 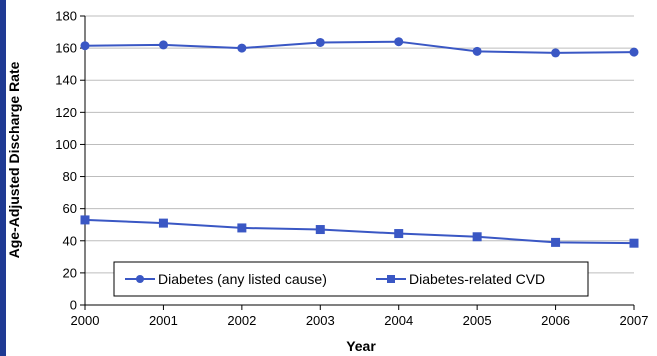 I want to click on series-line-diabetes-any-listed-cause, so click(x=359, y=47).